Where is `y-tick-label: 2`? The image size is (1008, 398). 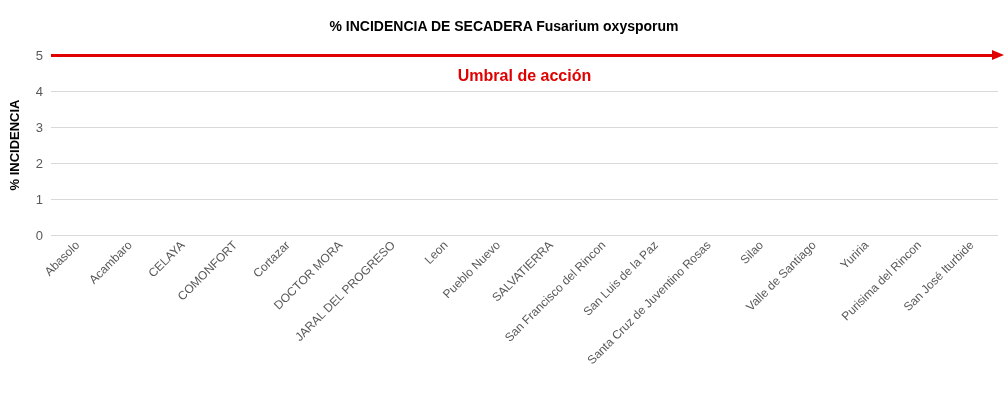
y-tick-label: 2 is located at coordinates (39, 163).